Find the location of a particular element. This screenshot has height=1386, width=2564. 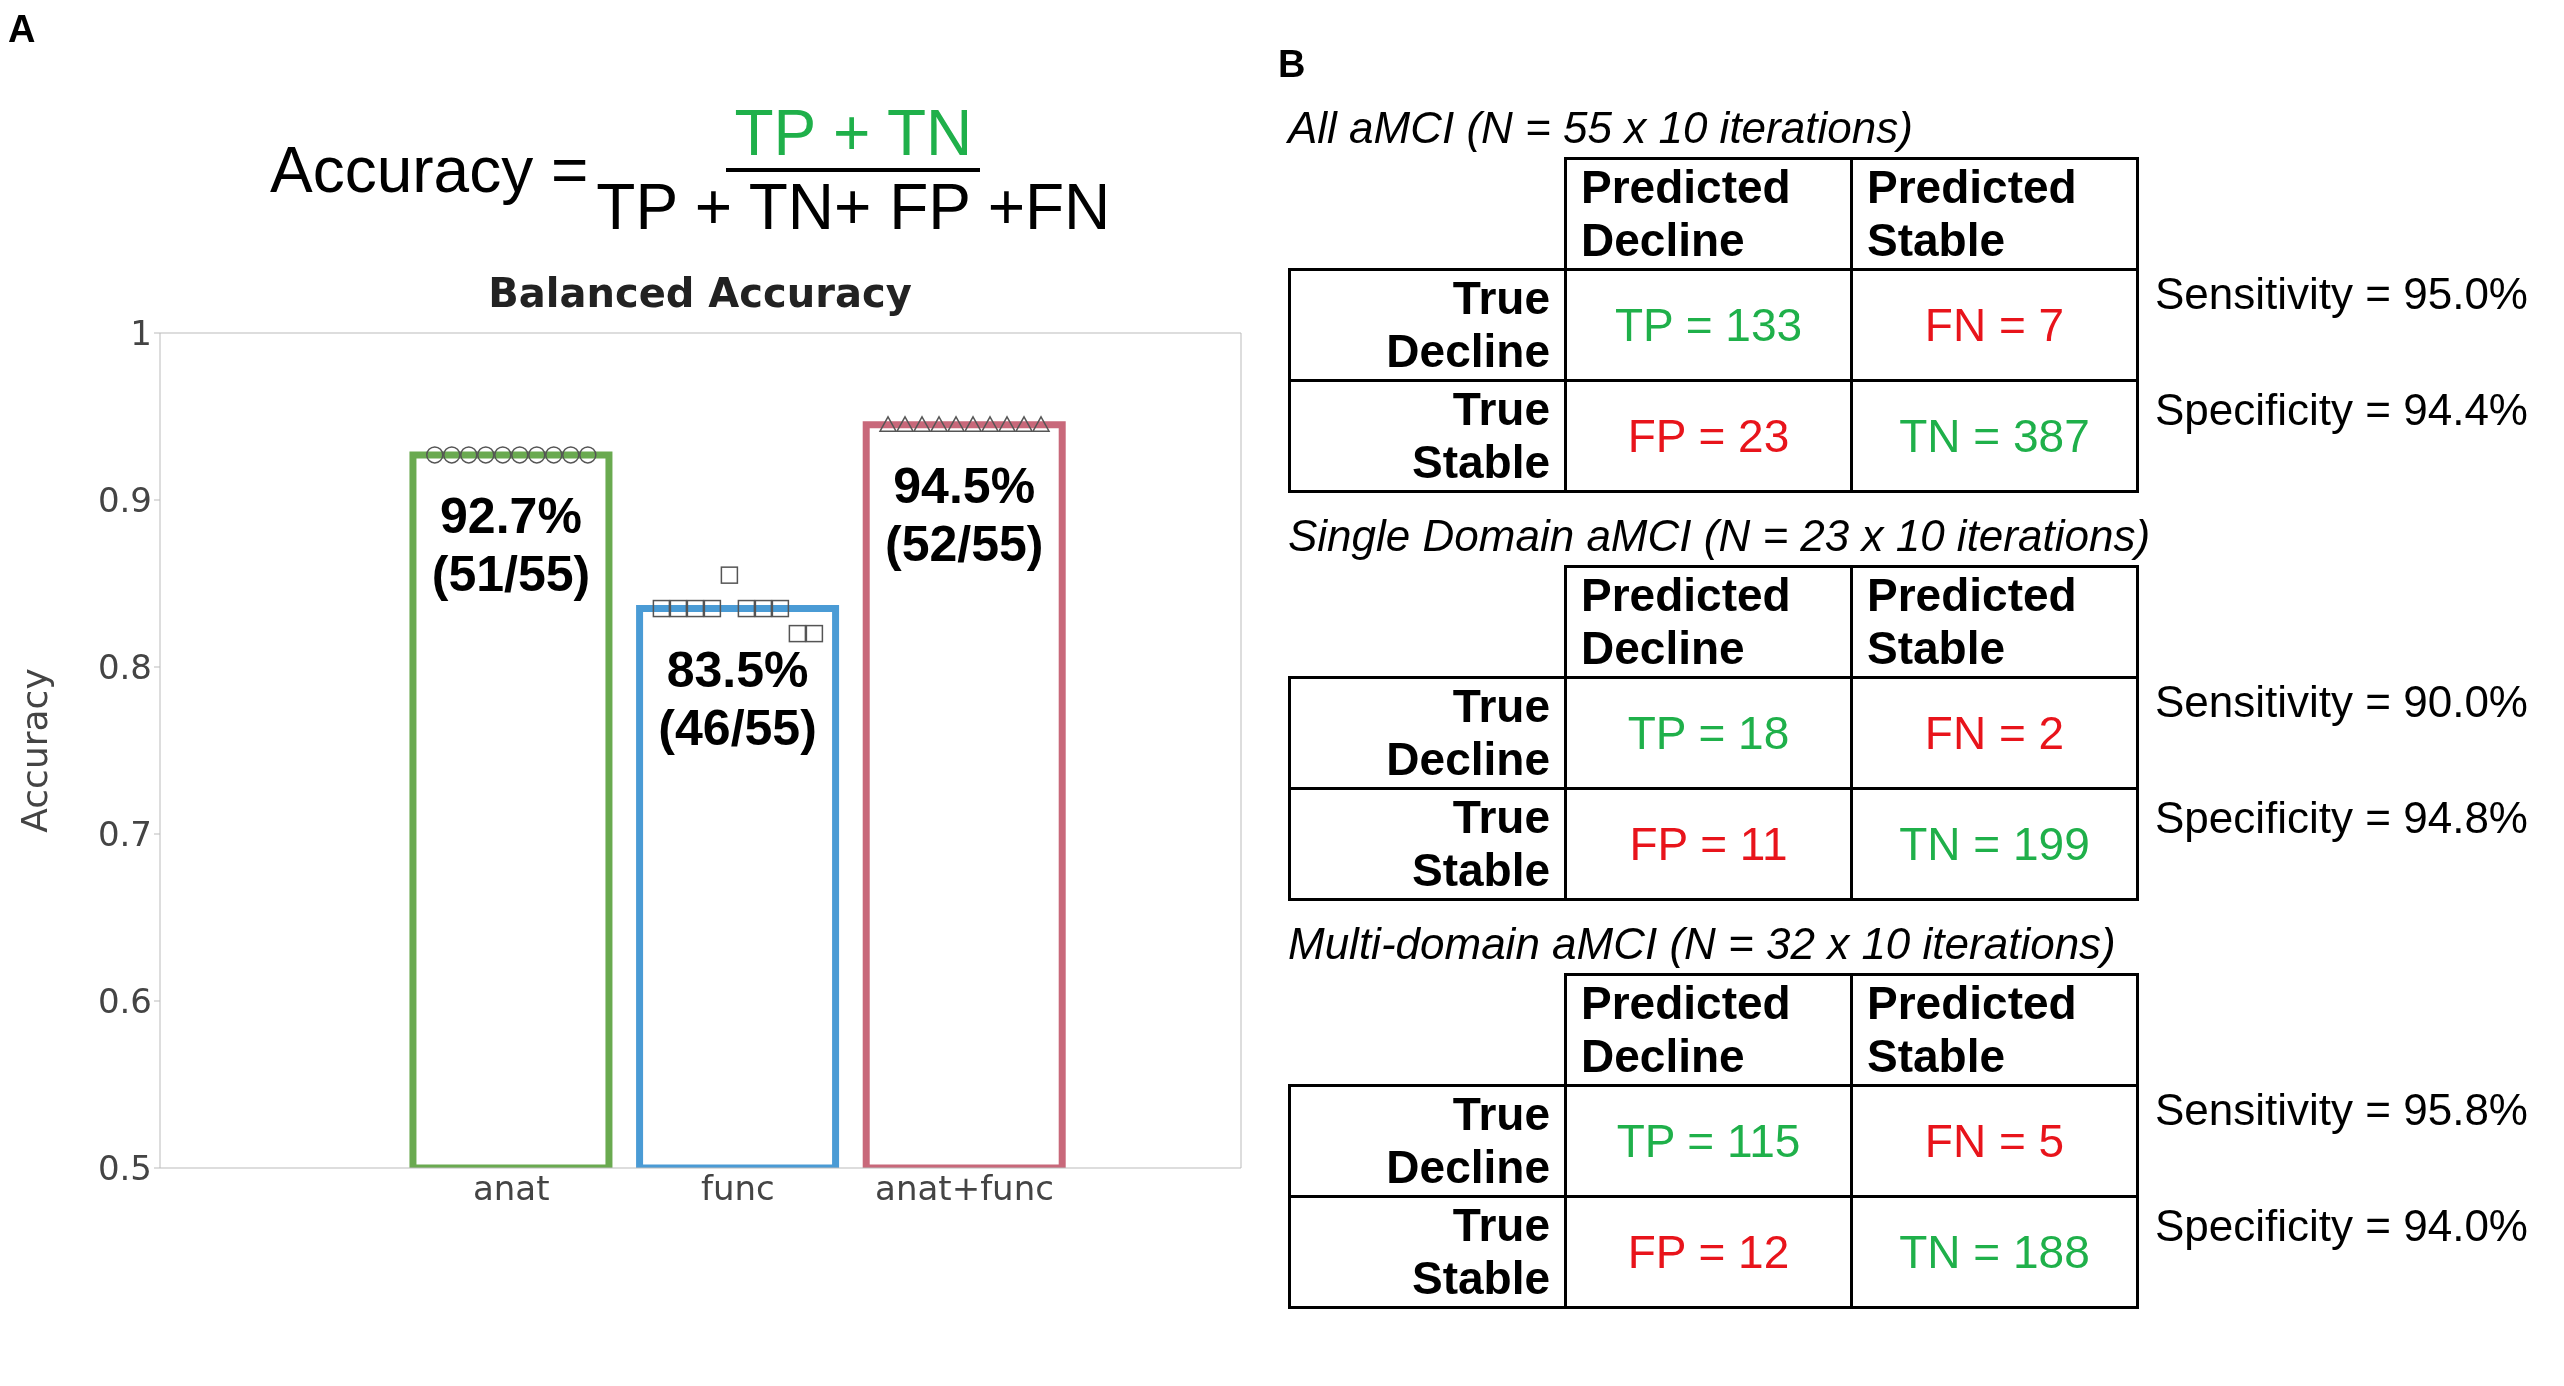

data-label: 92.7% (51/55) is located at coordinates (511, 544).